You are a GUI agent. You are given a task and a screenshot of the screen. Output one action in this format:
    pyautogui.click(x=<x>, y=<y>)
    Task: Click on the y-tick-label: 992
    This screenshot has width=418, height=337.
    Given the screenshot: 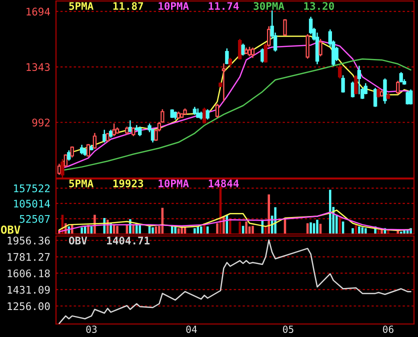 What is the action you would take?
    pyautogui.click(x=41, y=122)
    